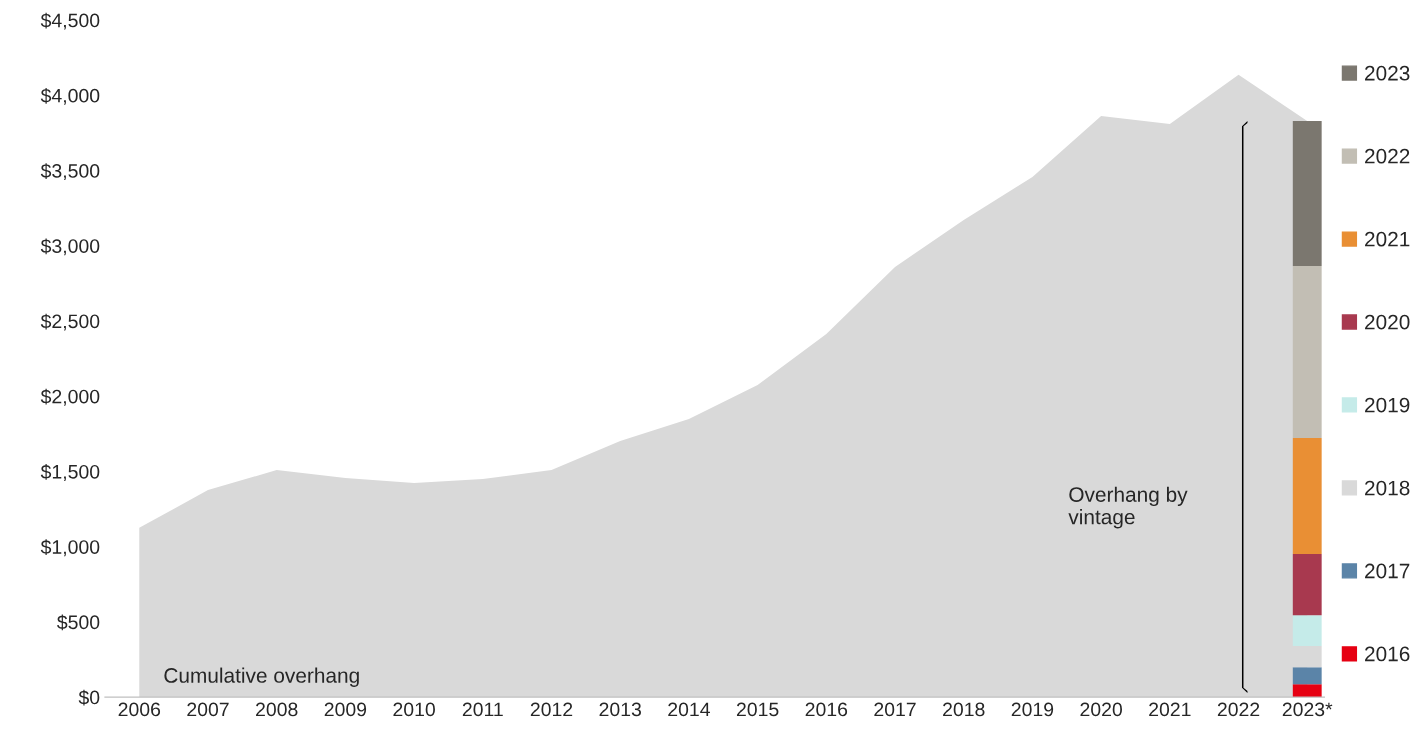 The width and height of the screenshot is (1418, 744). Describe the element at coordinates (1387, 488) in the screenshot. I see `legend-label: 2018` at that location.